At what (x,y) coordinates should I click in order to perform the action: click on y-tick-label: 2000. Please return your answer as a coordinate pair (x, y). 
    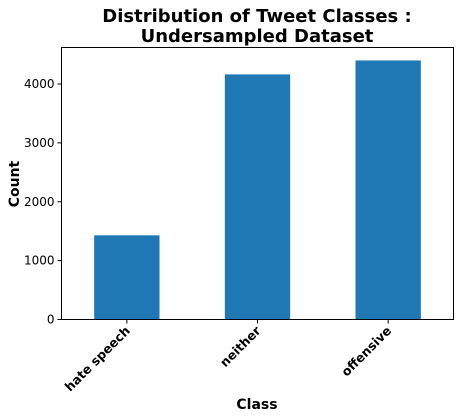
    Looking at the image, I should click on (39, 202).